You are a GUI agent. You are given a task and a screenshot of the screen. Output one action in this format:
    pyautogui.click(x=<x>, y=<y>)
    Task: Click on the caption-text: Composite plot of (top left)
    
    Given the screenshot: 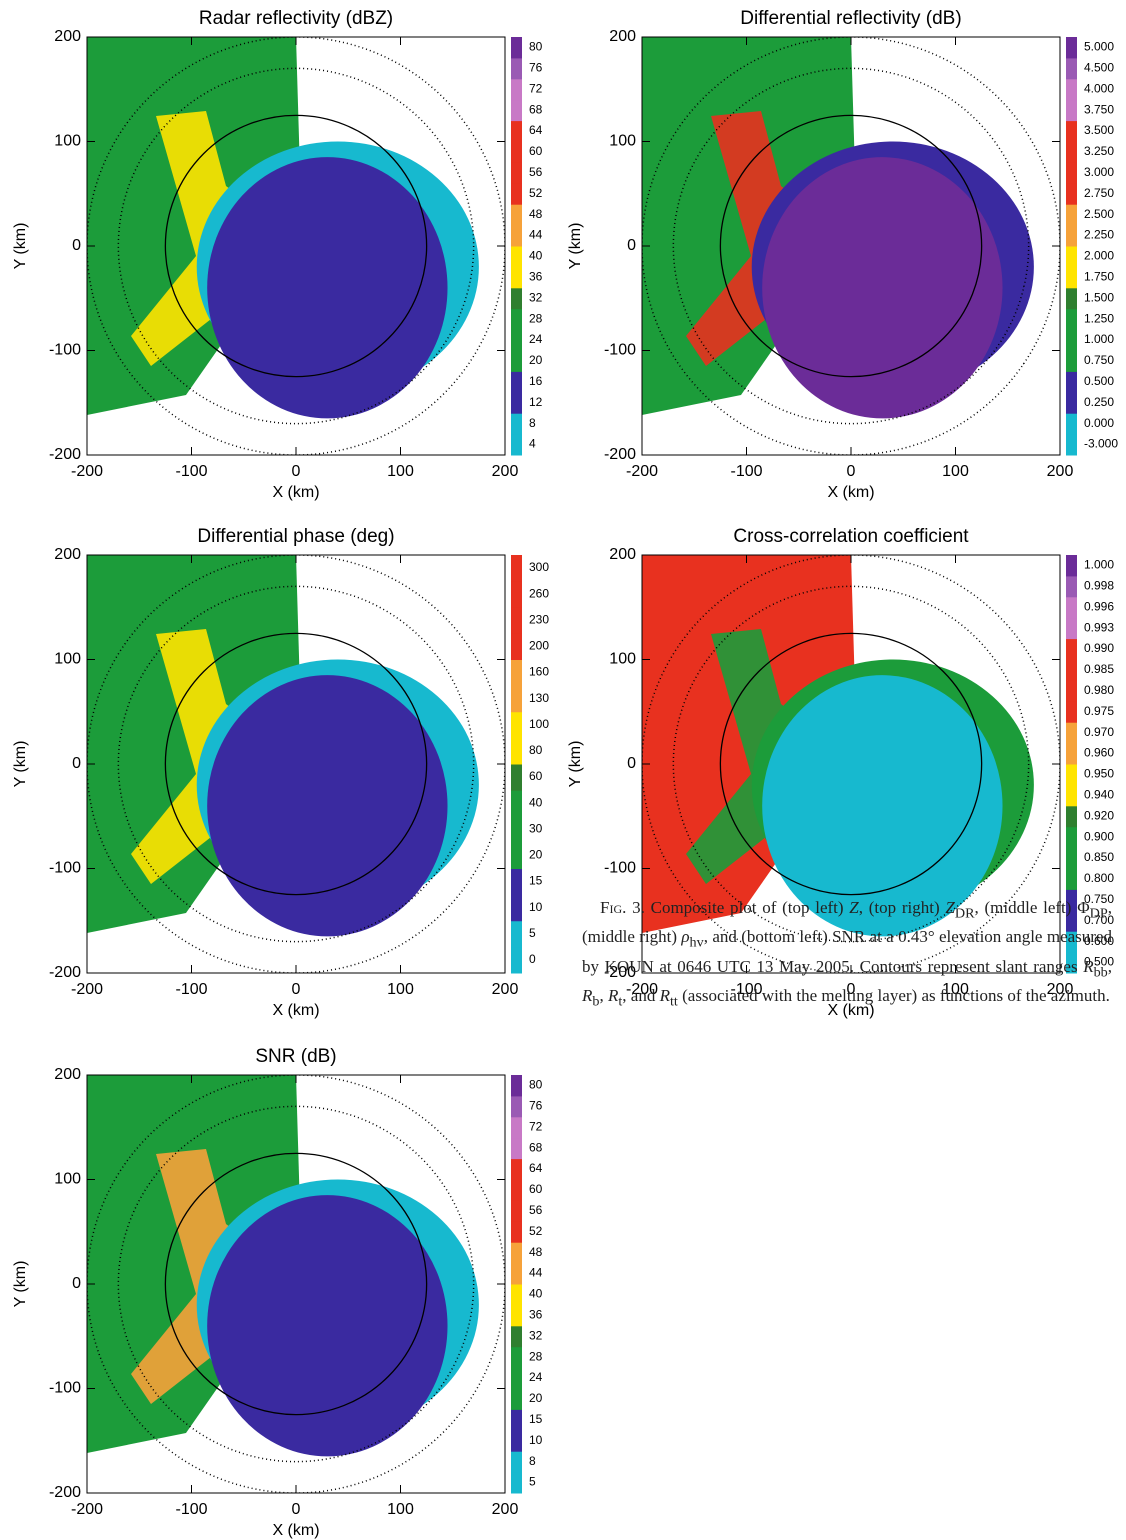 What is the action you would take?
    pyautogui.click(x=747, y=907)
    